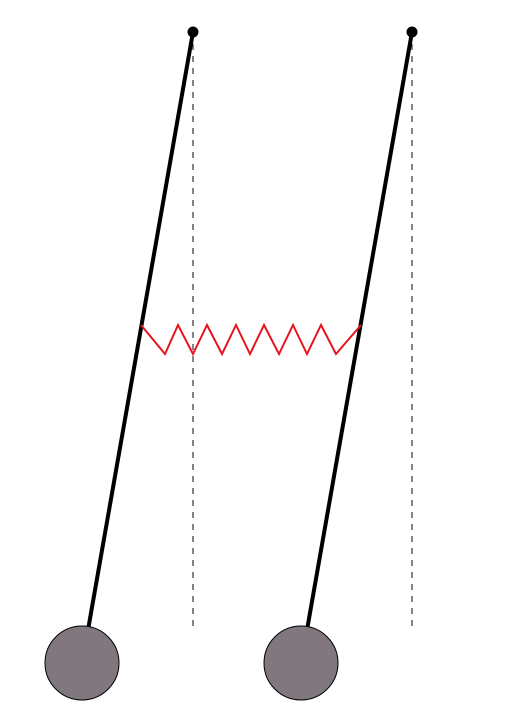 Image resolution: width=511 pixels, height=726 pixels. Describe the element at coordinates (82, 663) in the screenshot. I see `left-pendulum-bob` at that location.